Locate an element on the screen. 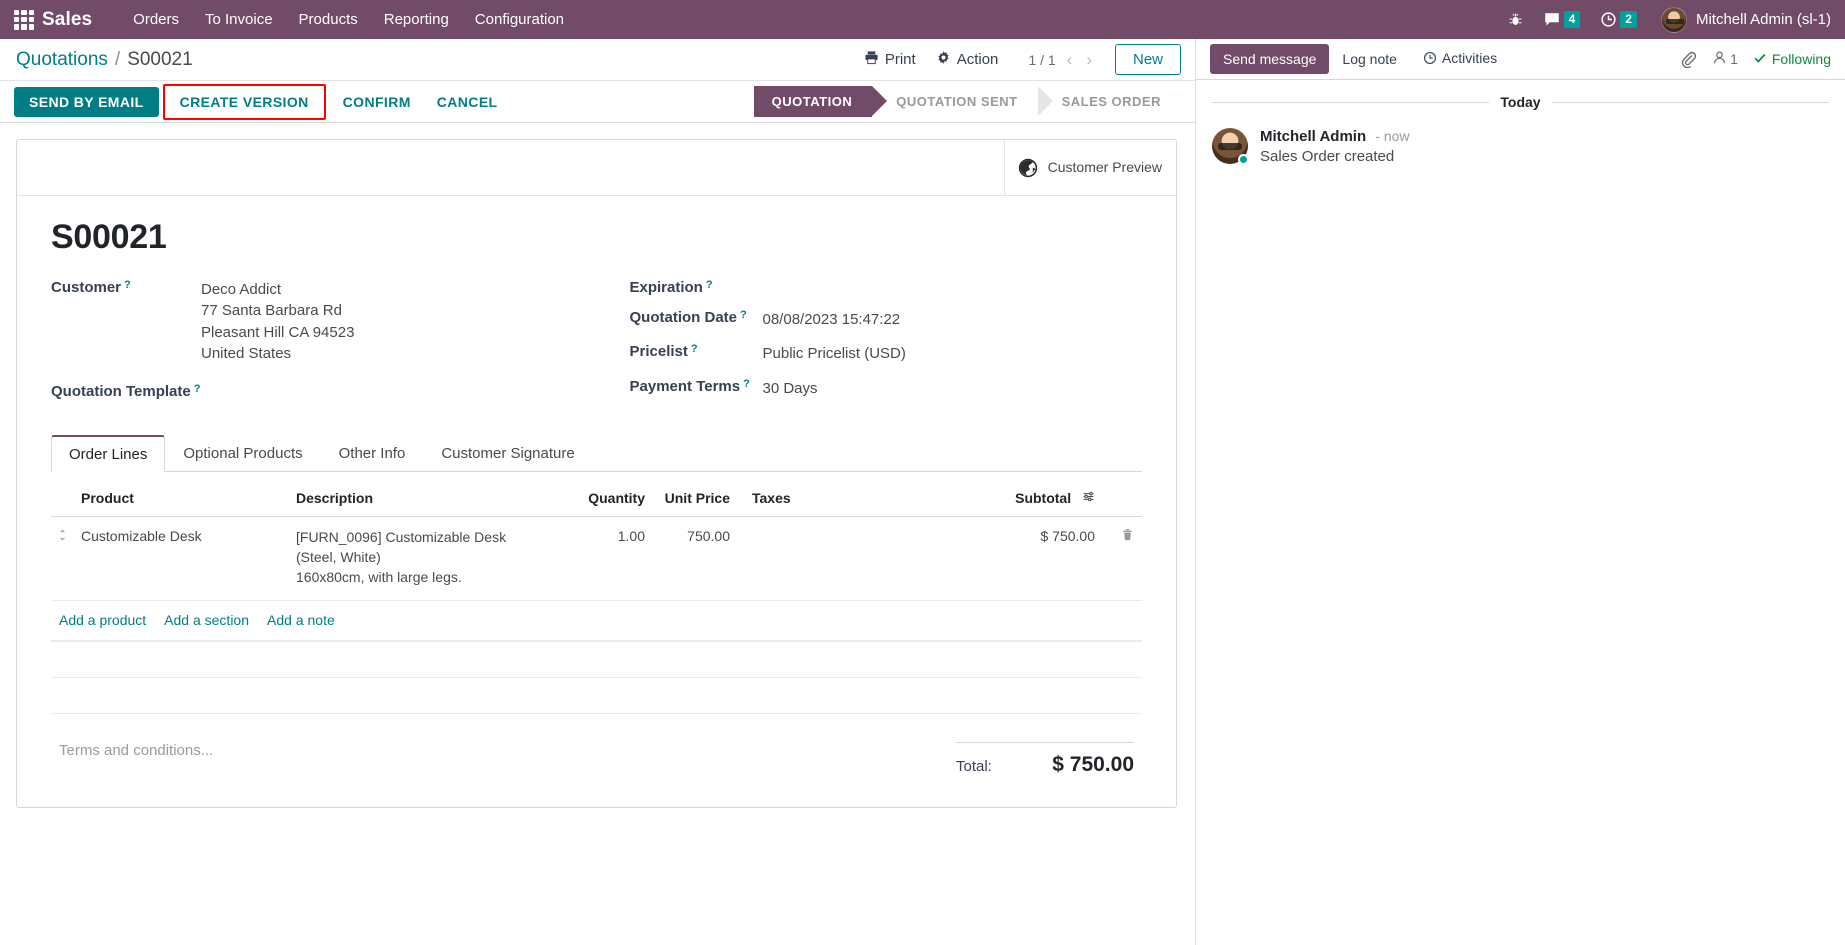 This screenshot has height=945, width=1845. header-description: Description is located at coordinates (423, 501).